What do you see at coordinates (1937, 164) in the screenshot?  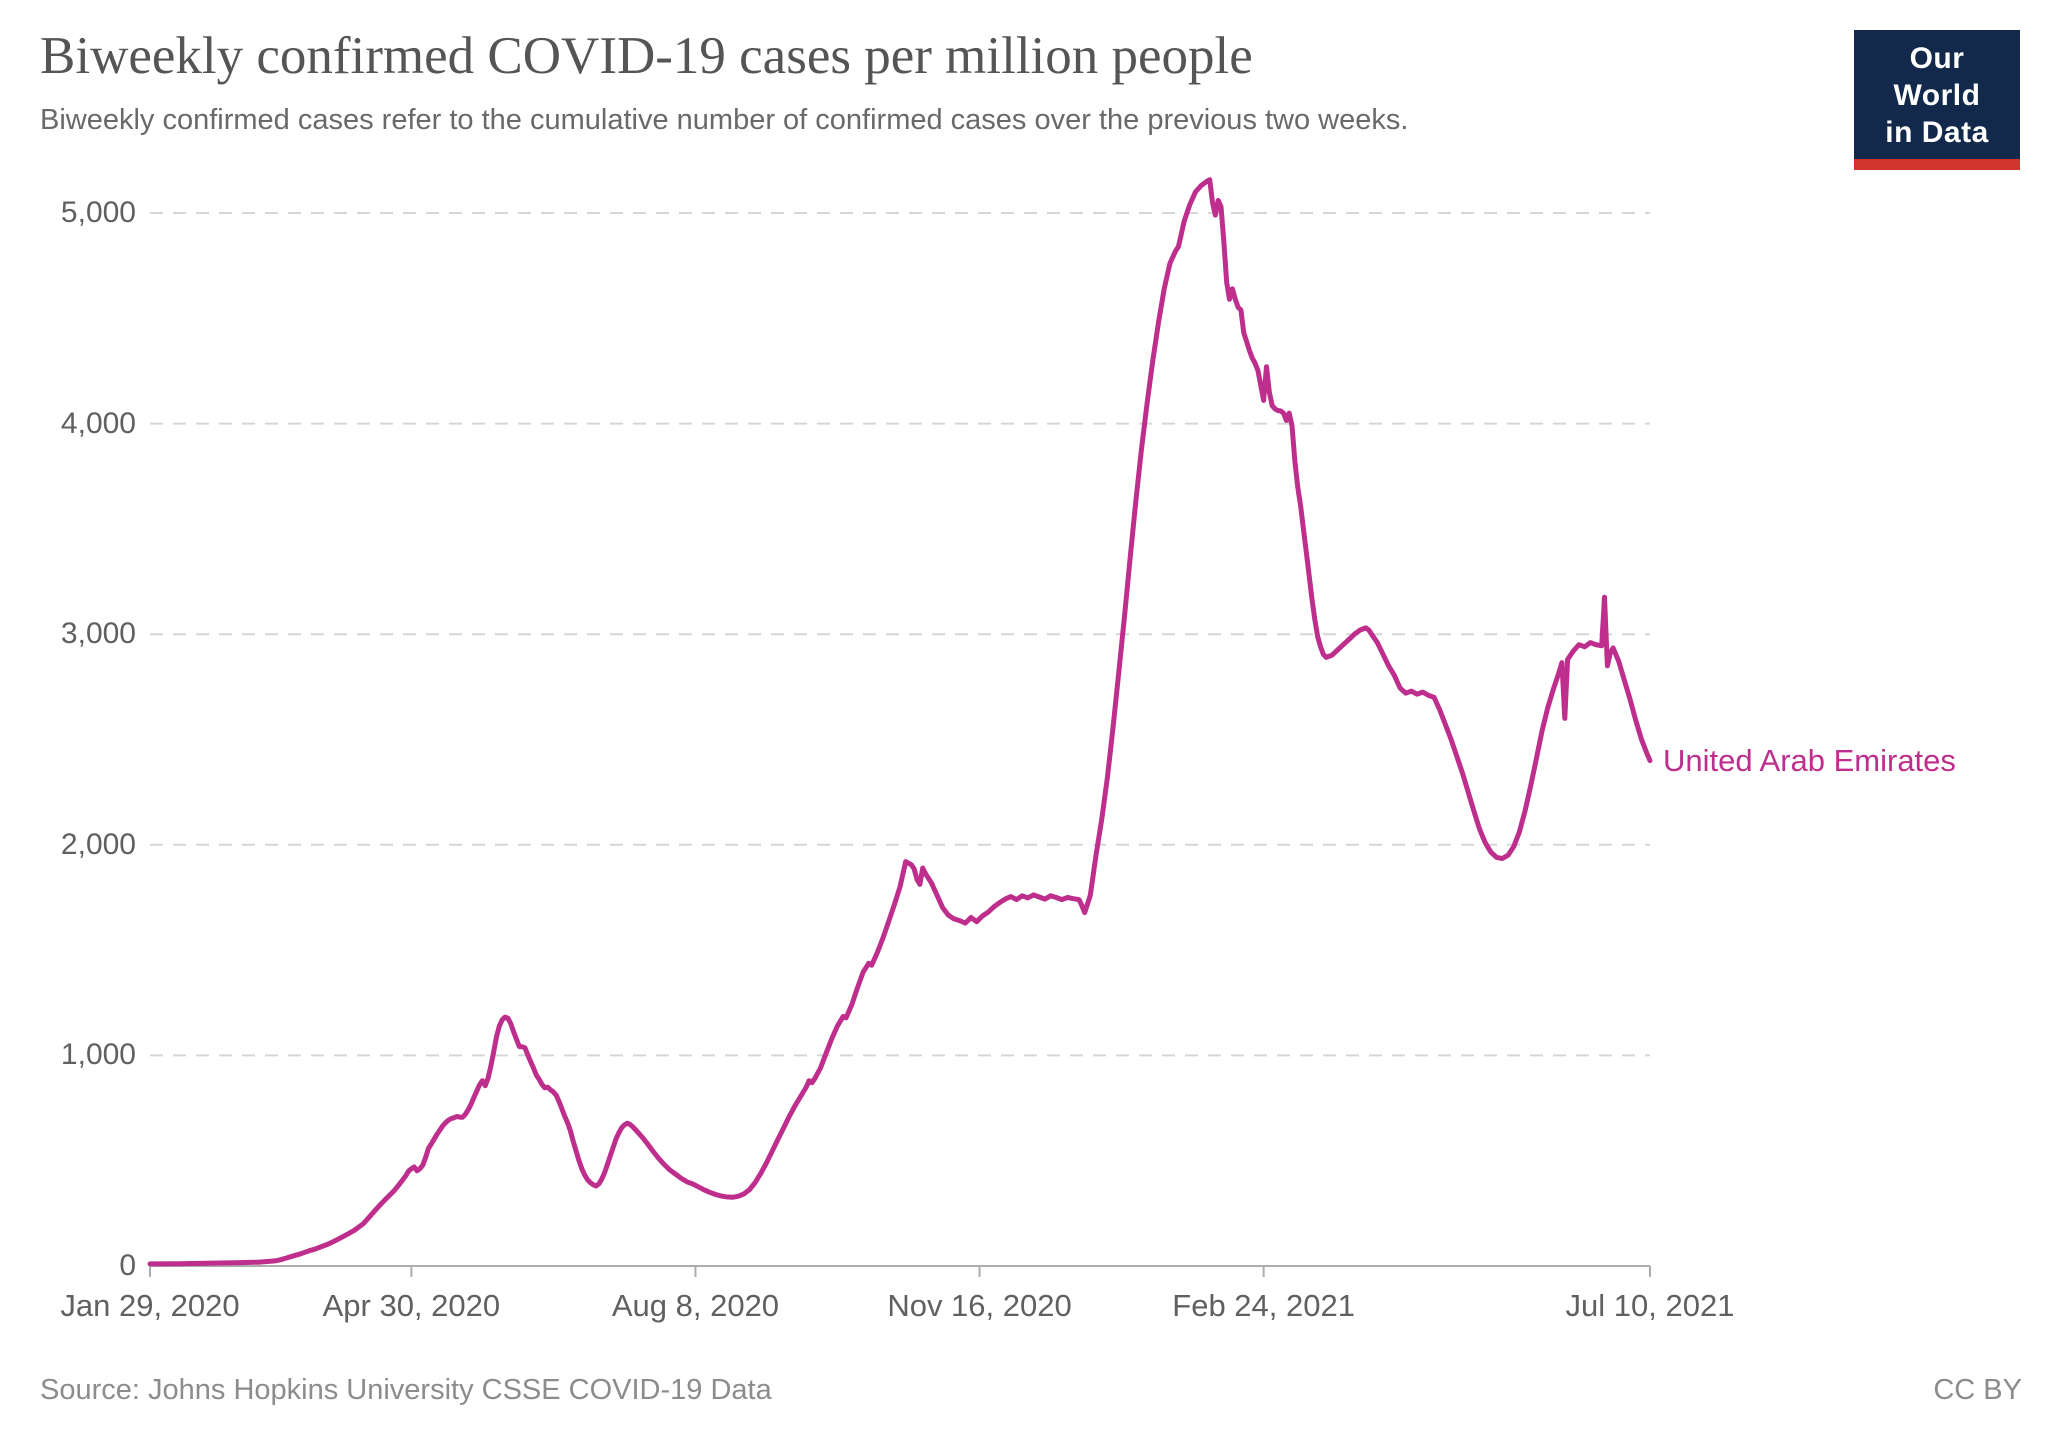 I see `owid-logo-red-bar` at bounding box center [1937, 164].